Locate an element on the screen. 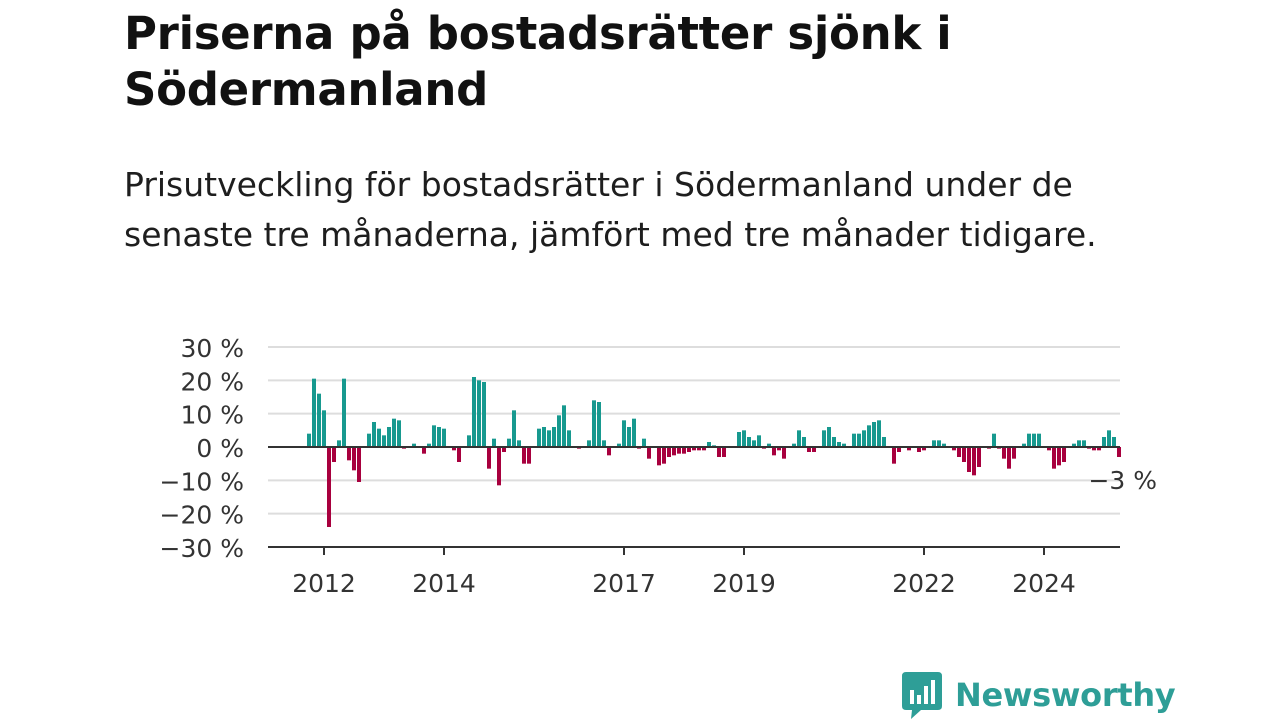  y-tick-label: −30 % is located at coordinates (202, 548).